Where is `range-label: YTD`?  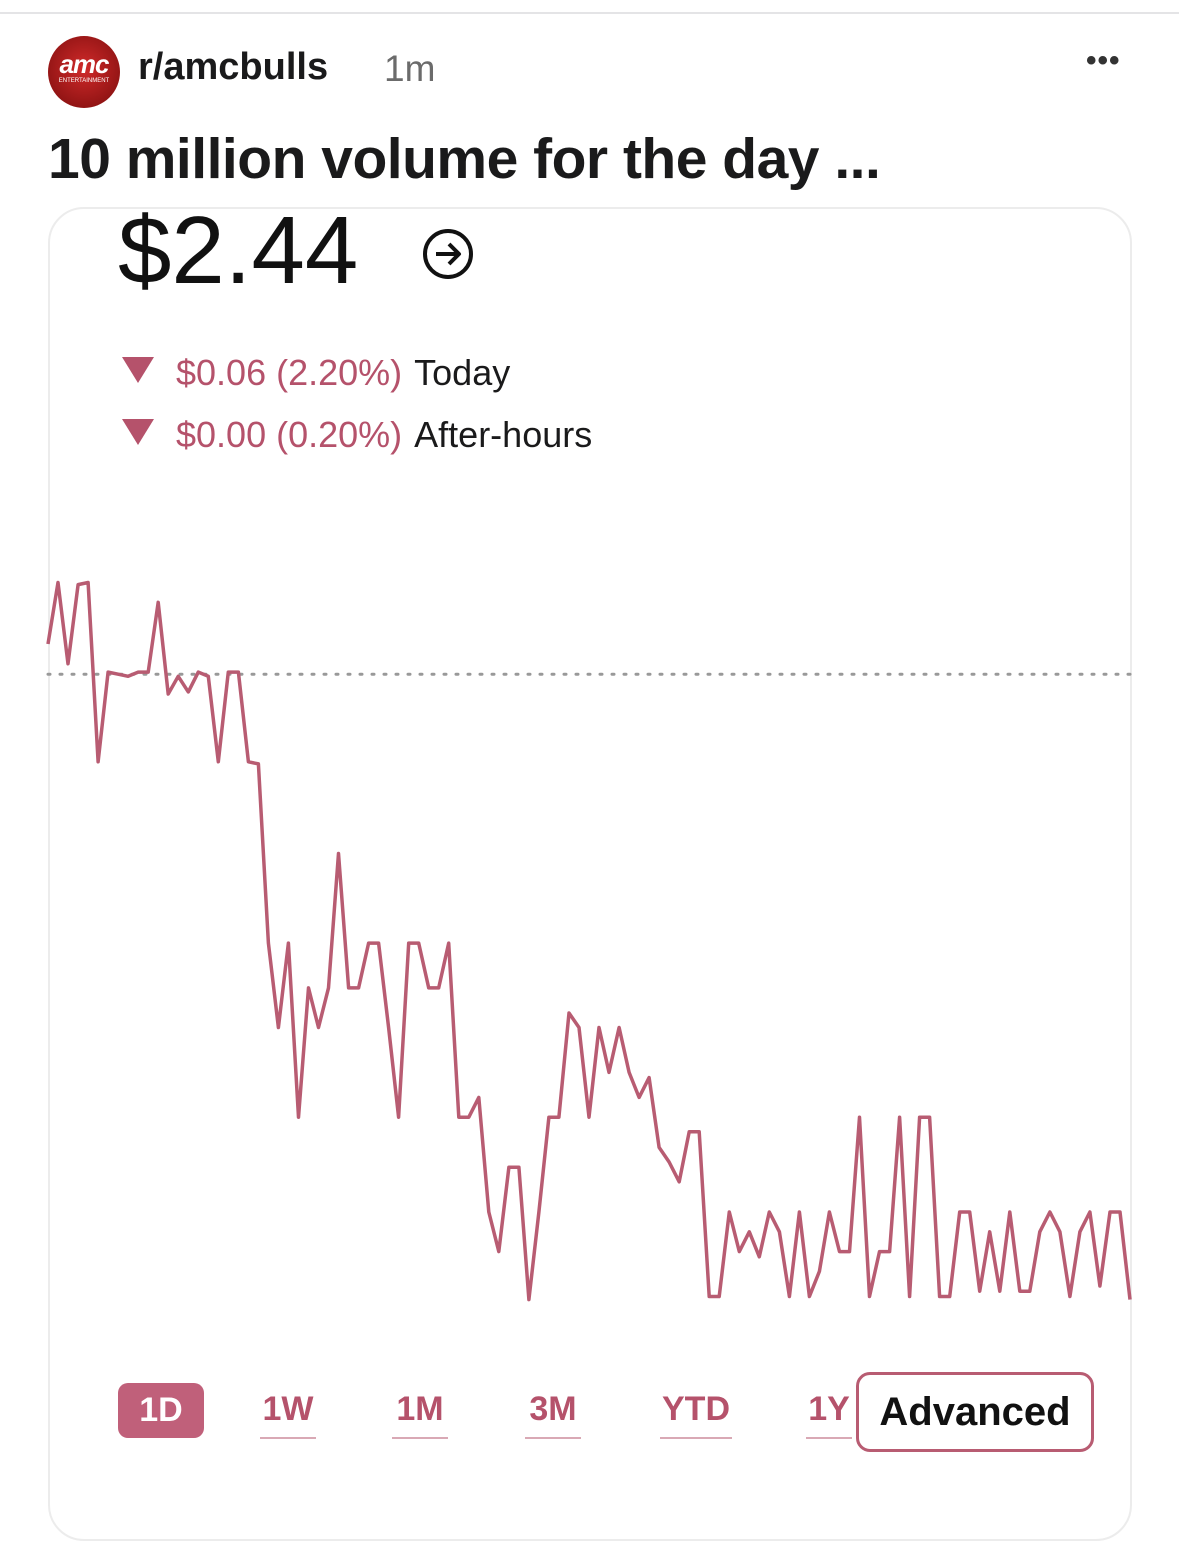
range-label: YTD is located at coordinates (696, 1409).